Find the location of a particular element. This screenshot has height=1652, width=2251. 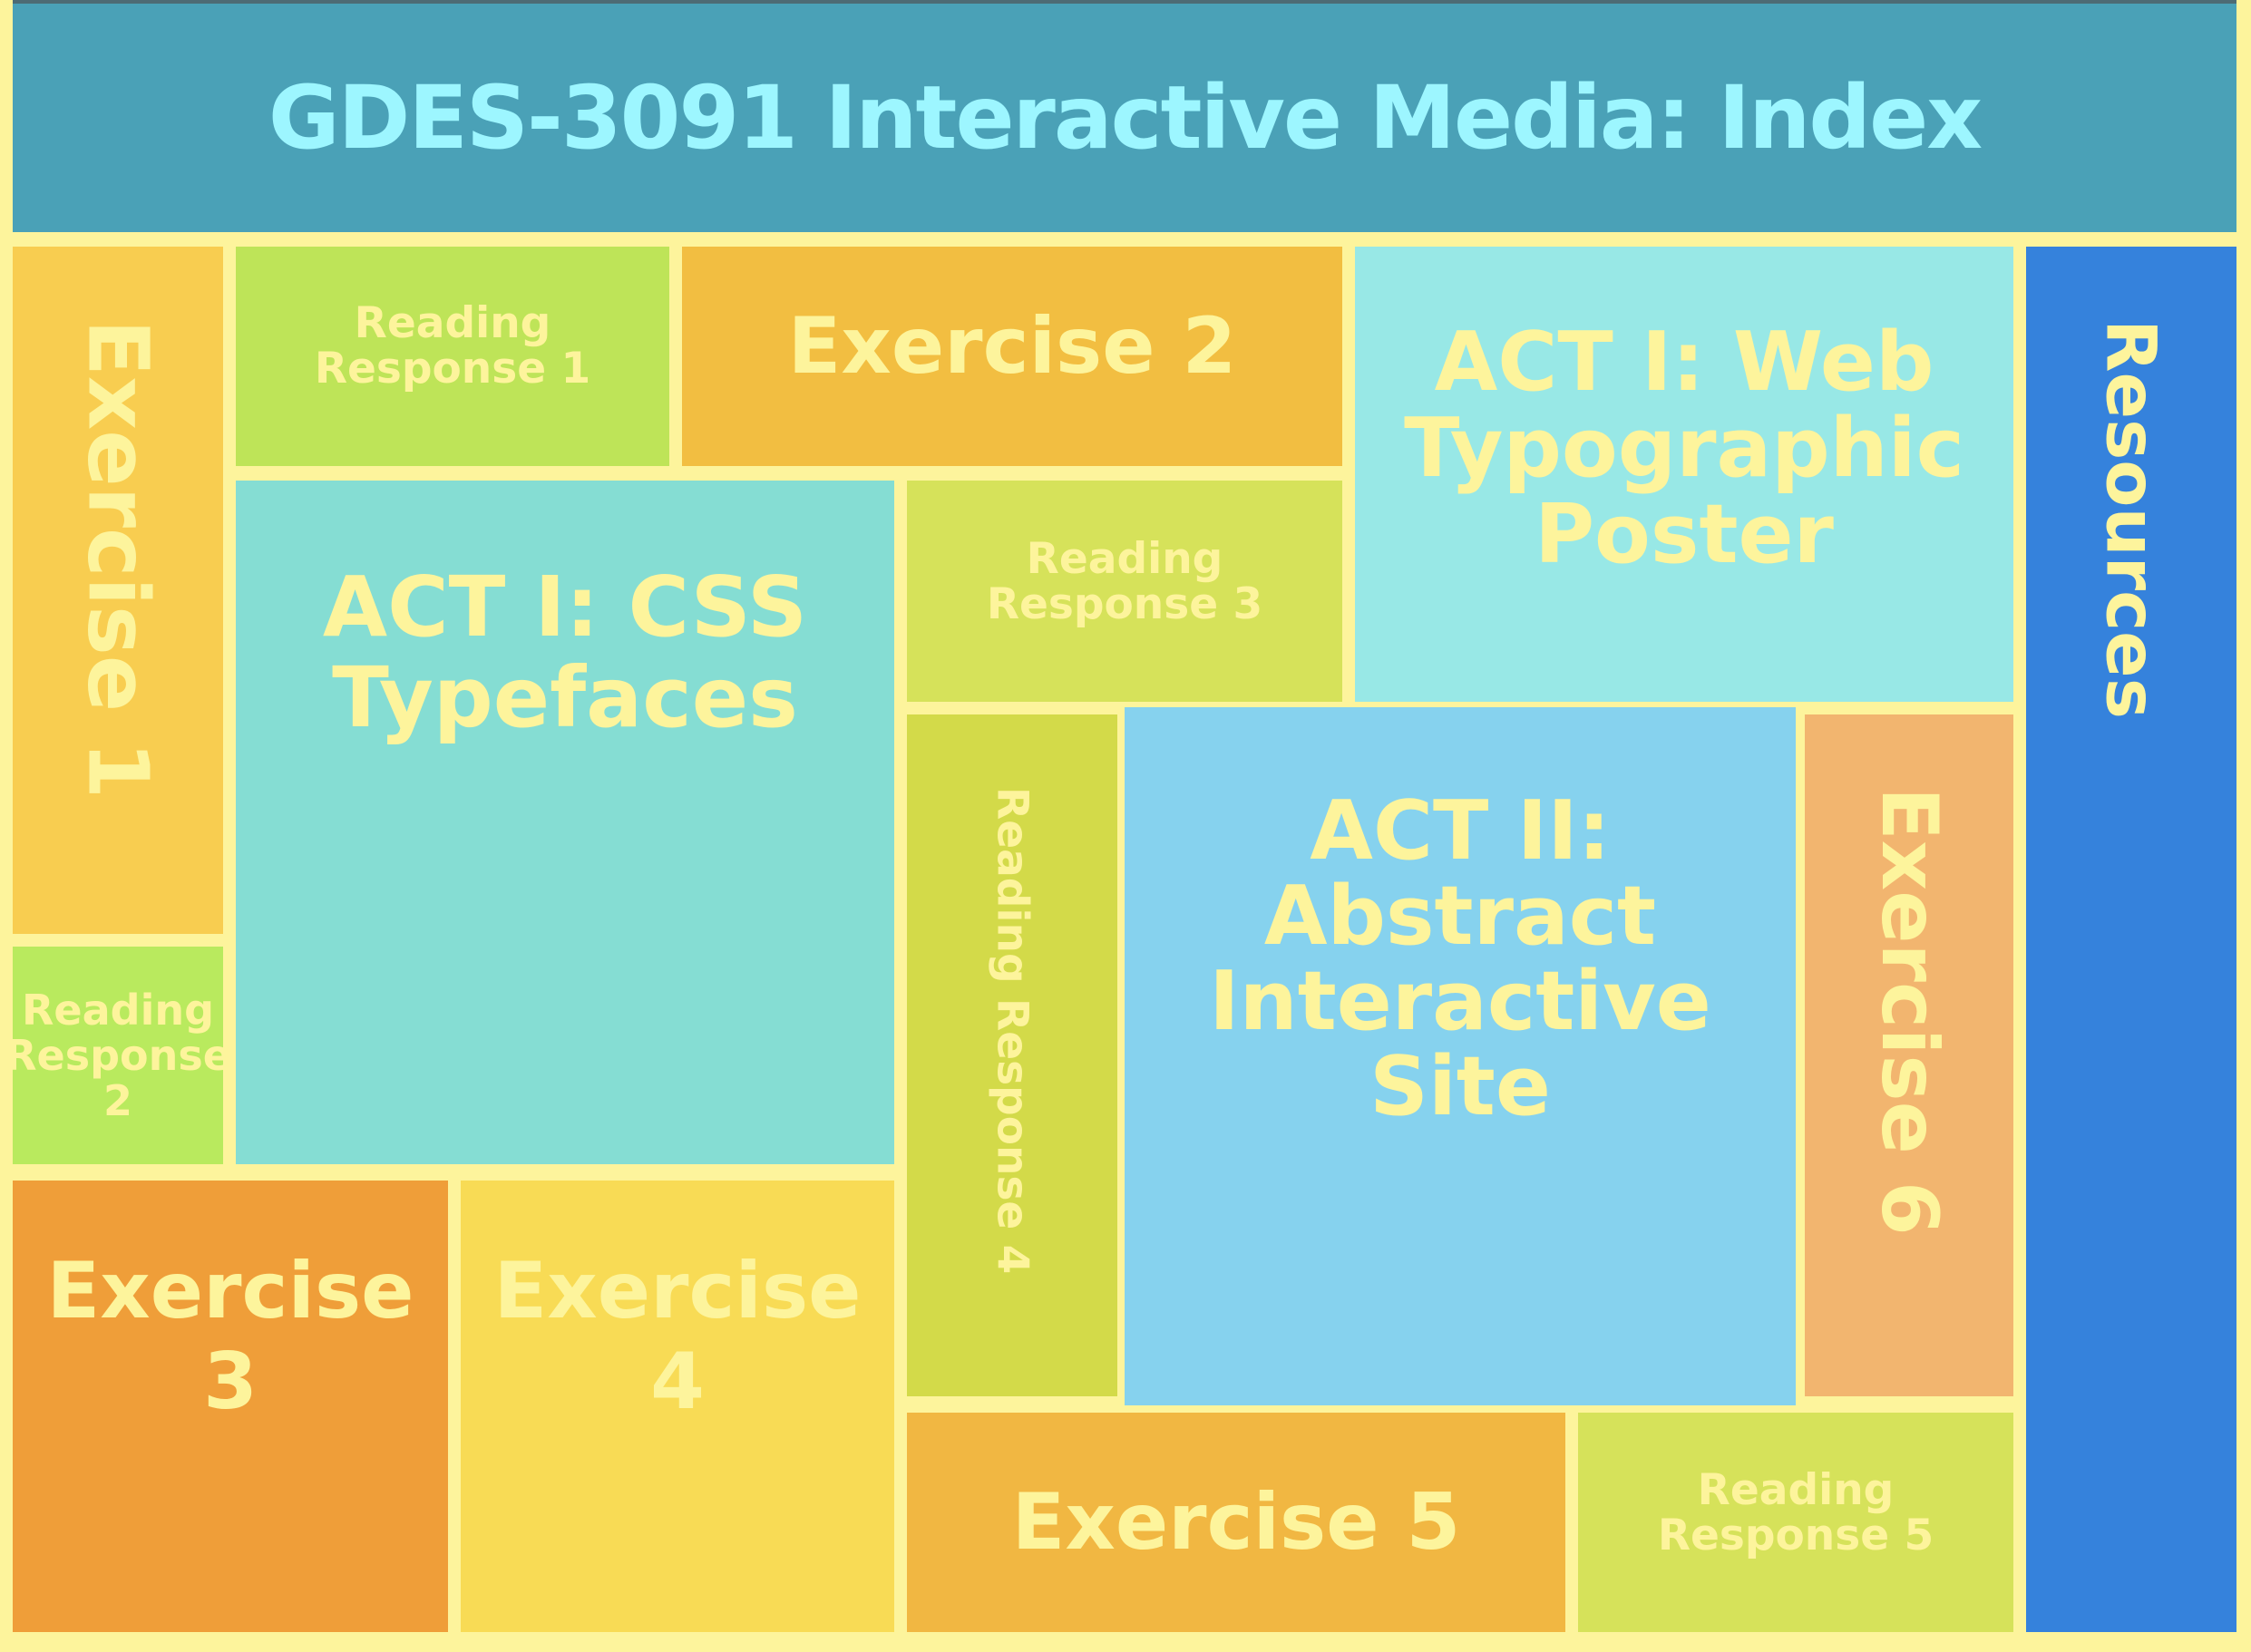

tile-reading-response-2: Reading Response 2 is located at coordinates (118, 1055).